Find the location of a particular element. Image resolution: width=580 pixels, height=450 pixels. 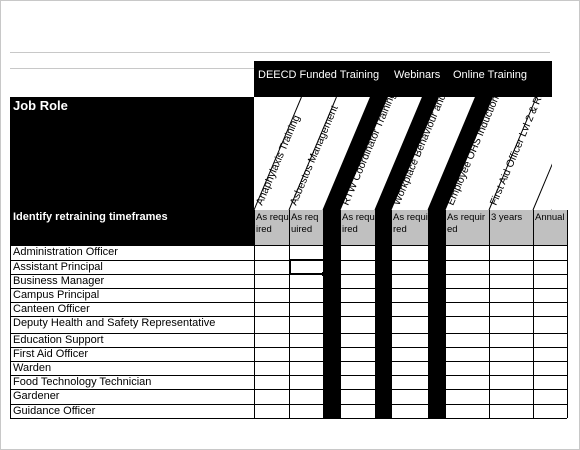

group-label-webinars: Webinars is located at coordinates (417, 75).